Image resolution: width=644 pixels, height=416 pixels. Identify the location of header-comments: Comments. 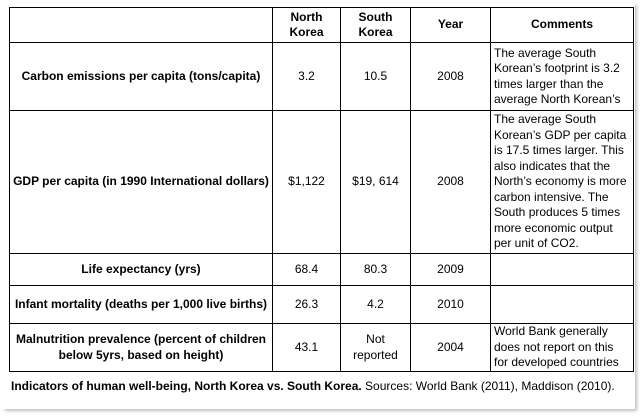
(562, 25).